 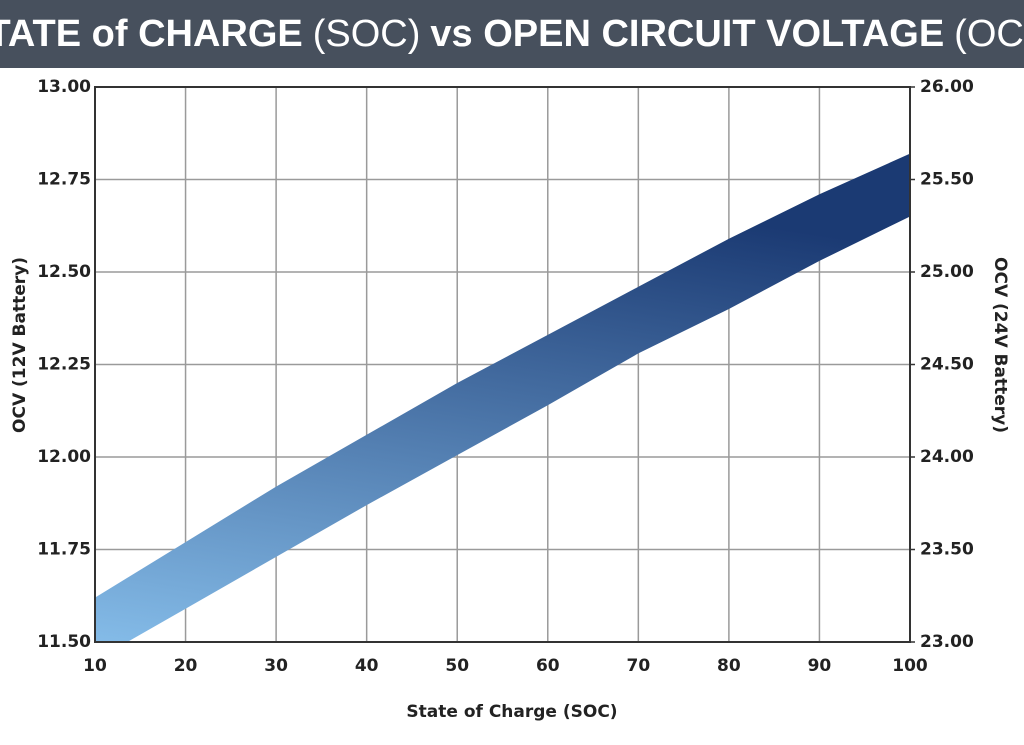 I want to click on x-axis-label: State of Charge (SOC), so click(x=511, y=712).